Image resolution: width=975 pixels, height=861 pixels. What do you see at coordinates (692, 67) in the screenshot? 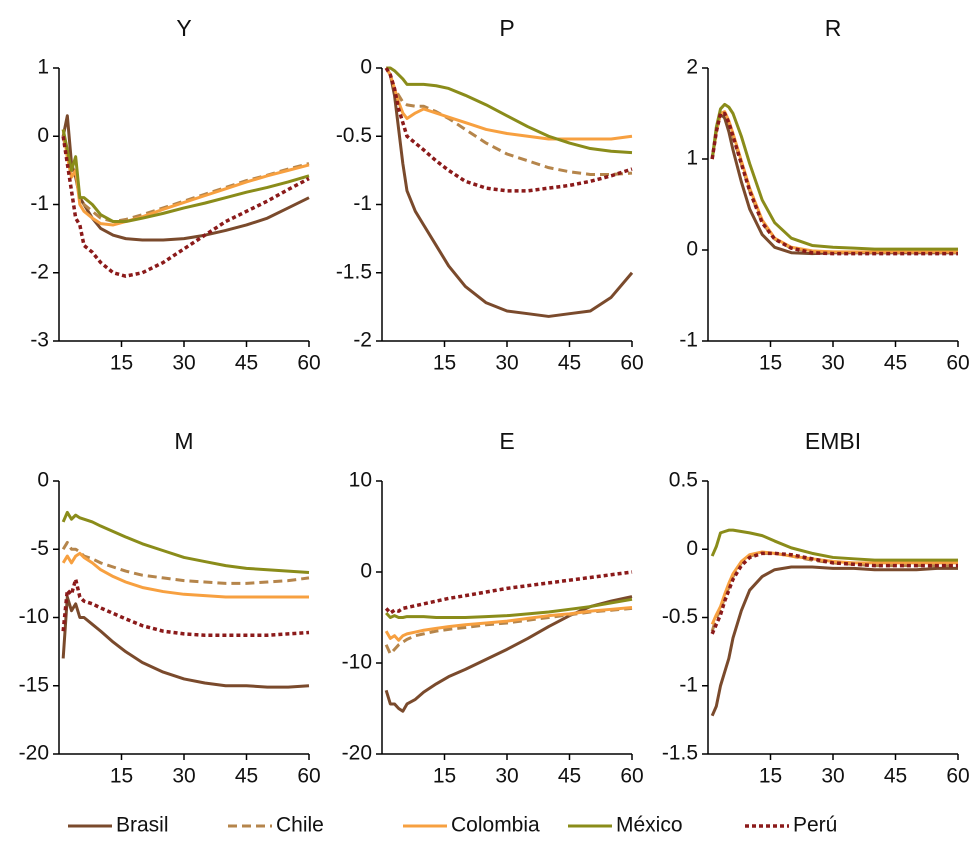
I see `y-tick-label: 2` at bounding box center [692, 67].